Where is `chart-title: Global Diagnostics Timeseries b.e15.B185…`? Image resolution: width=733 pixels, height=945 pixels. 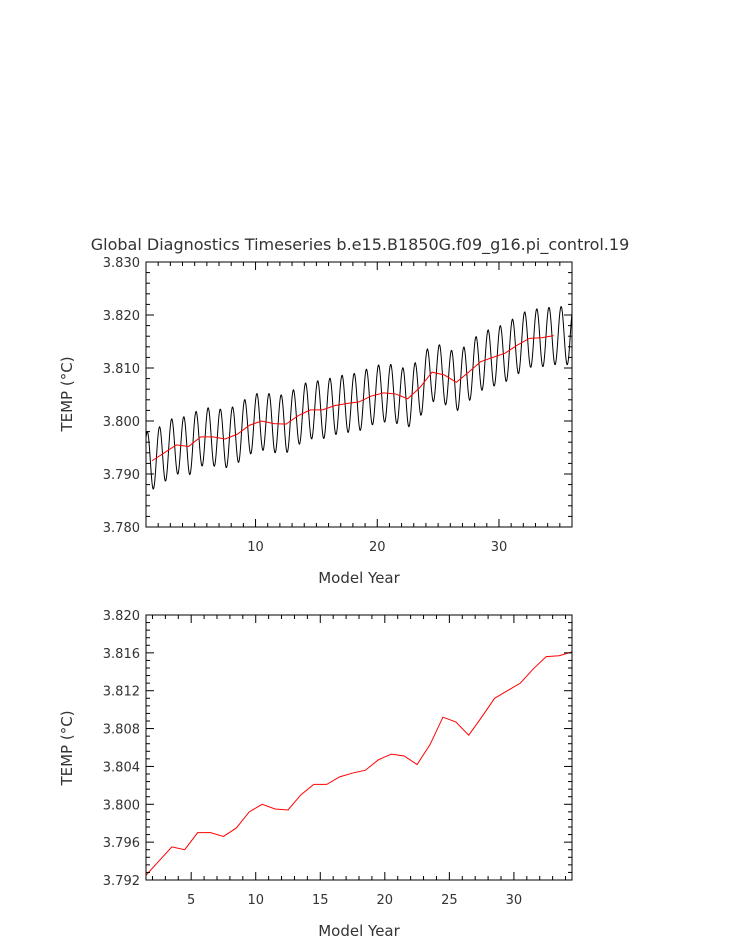
chart-title: Global Diagnostics Timeseries b.e15.B185… is located at coordinates (360, 245).